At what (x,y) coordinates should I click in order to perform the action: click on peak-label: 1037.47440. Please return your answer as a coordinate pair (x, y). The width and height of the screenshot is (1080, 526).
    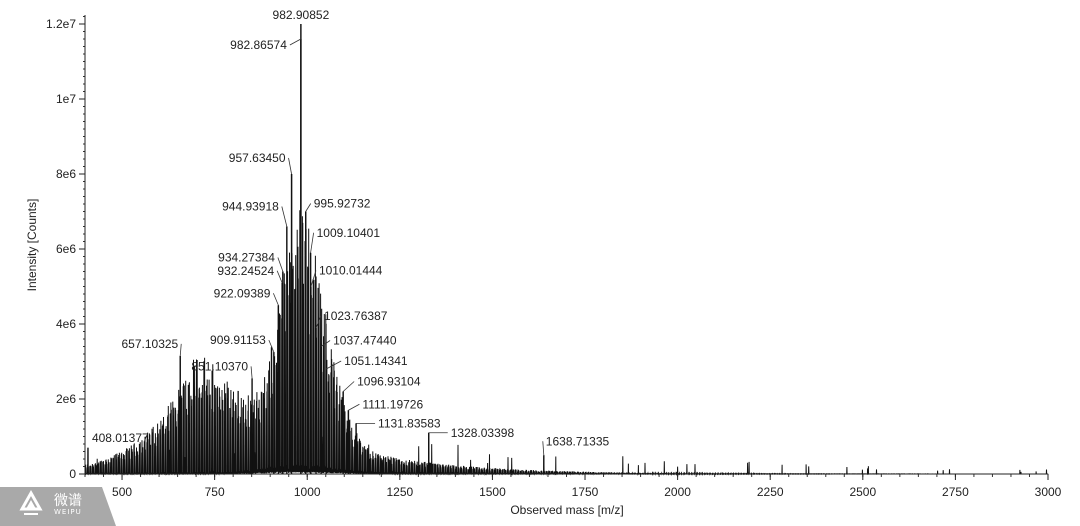
    Looking at the image, I should click on (365, 341).